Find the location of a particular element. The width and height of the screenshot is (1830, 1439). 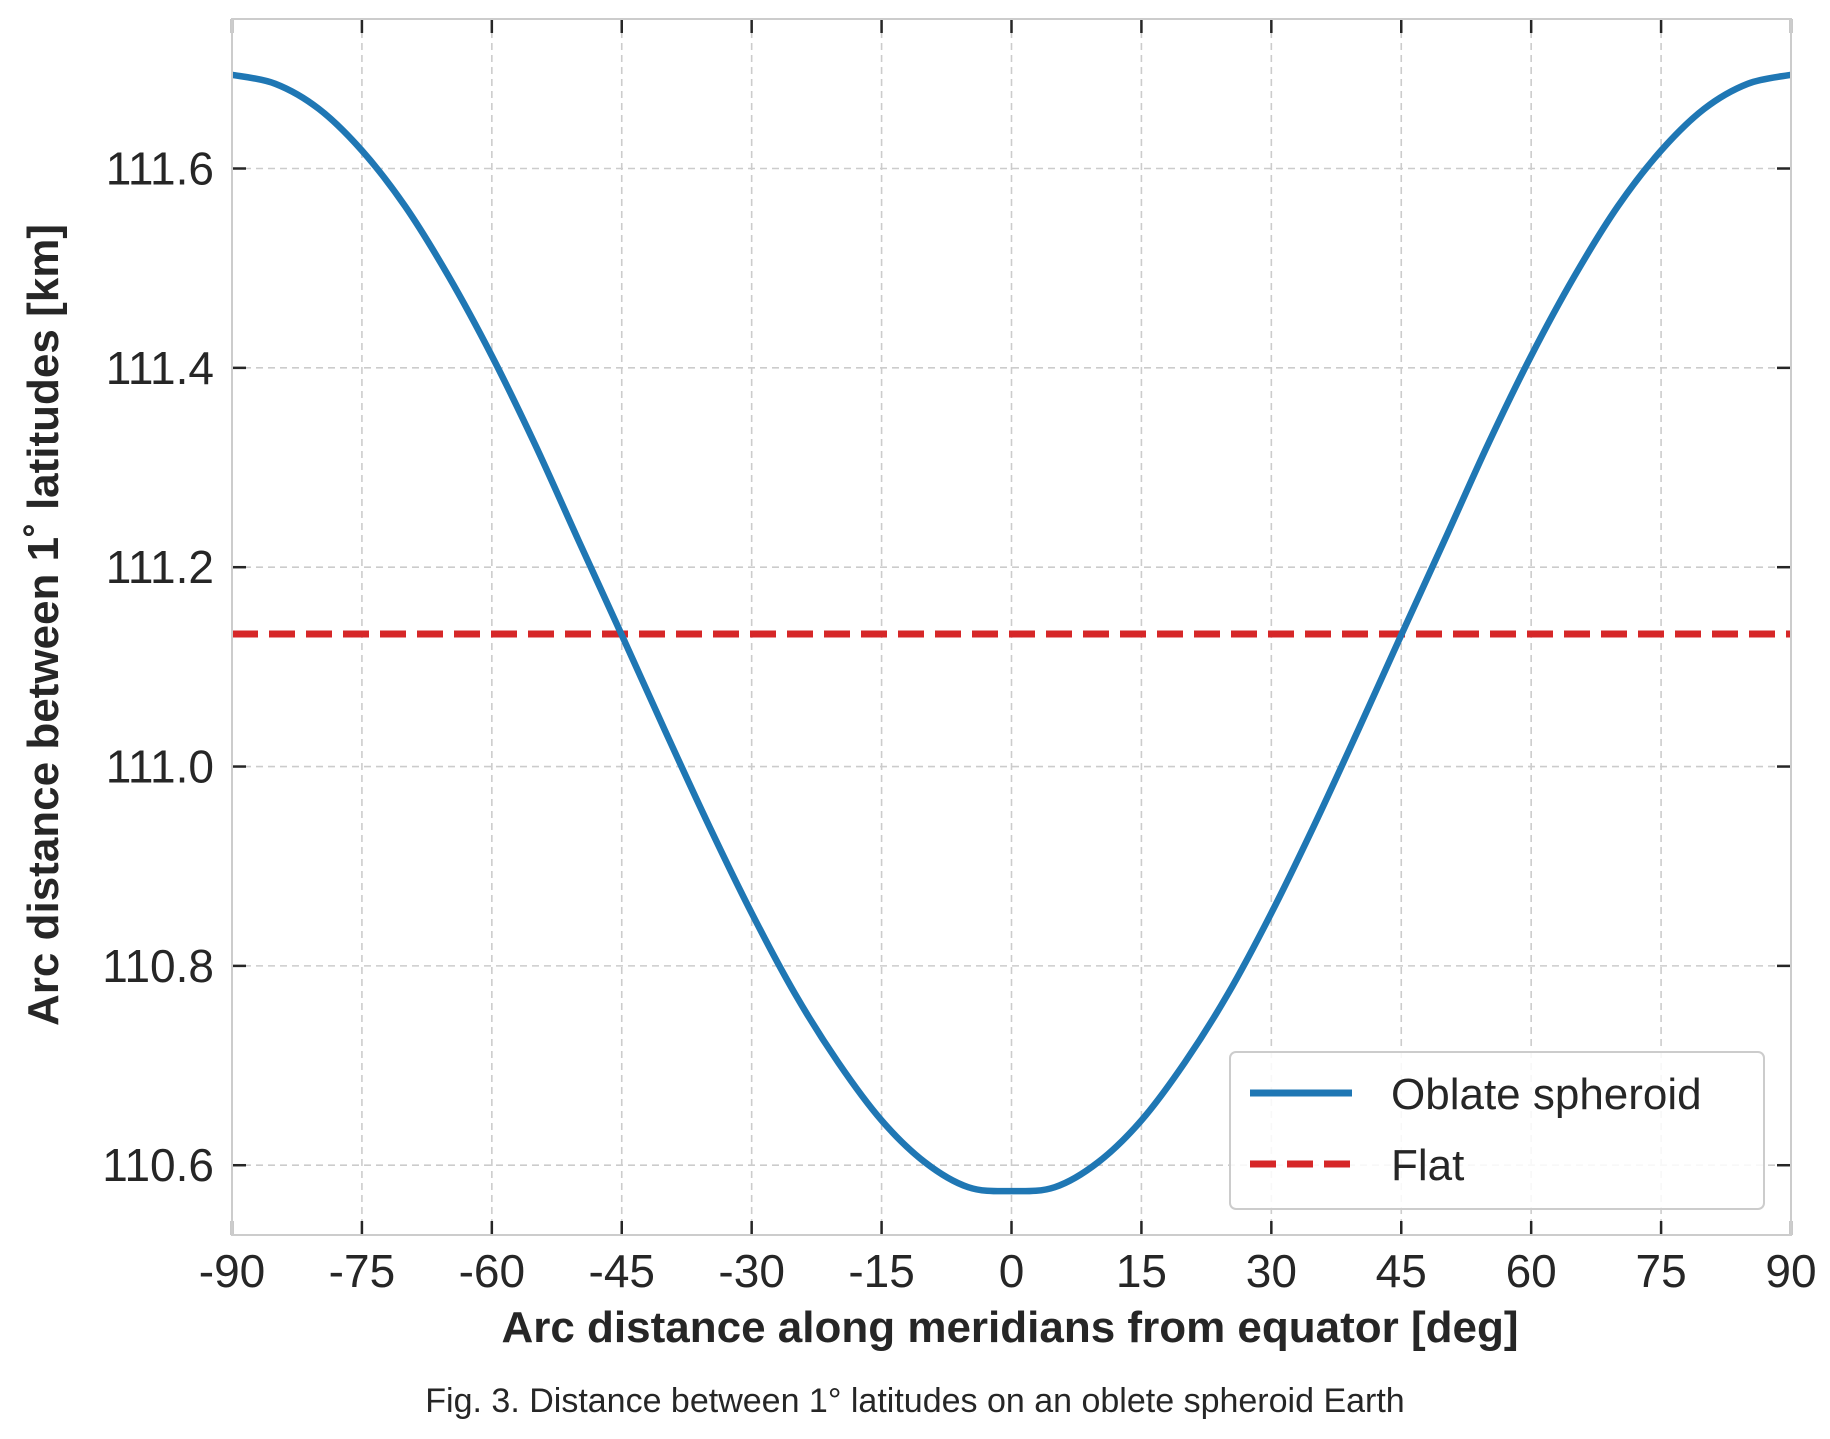

y-tick-label: 110.8 is located at coordinates (158, 966).